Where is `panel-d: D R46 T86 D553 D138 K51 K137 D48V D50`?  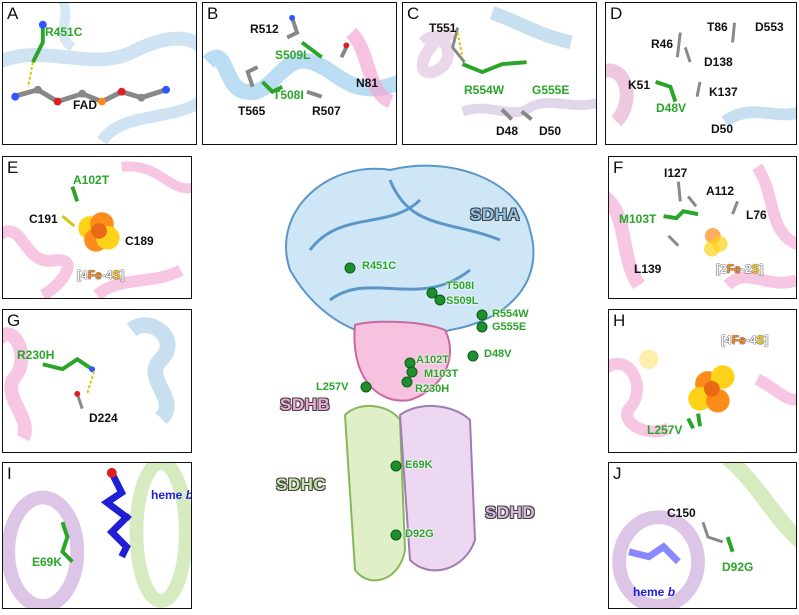
panel-d: D R46 T86 D553 D138 K51 K137 D48V D50 is located at coordinates (701, 73).